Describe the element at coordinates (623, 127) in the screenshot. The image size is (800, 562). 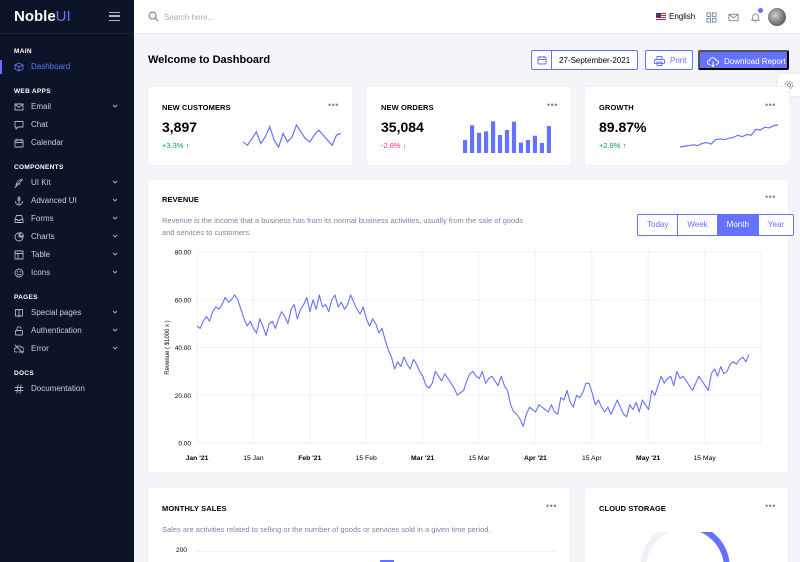
I see `kpi-value: 89.87%` at that location.